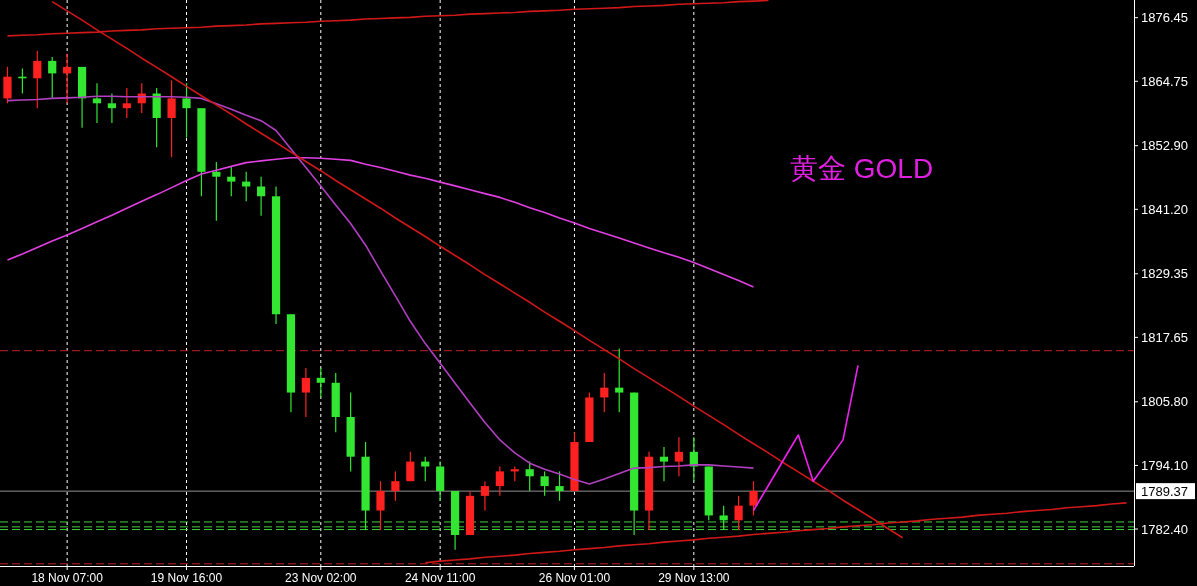 This screenshot has height=586, width=1197. I want to click on y-tick-label: 1794.10, so click(1164, 465).